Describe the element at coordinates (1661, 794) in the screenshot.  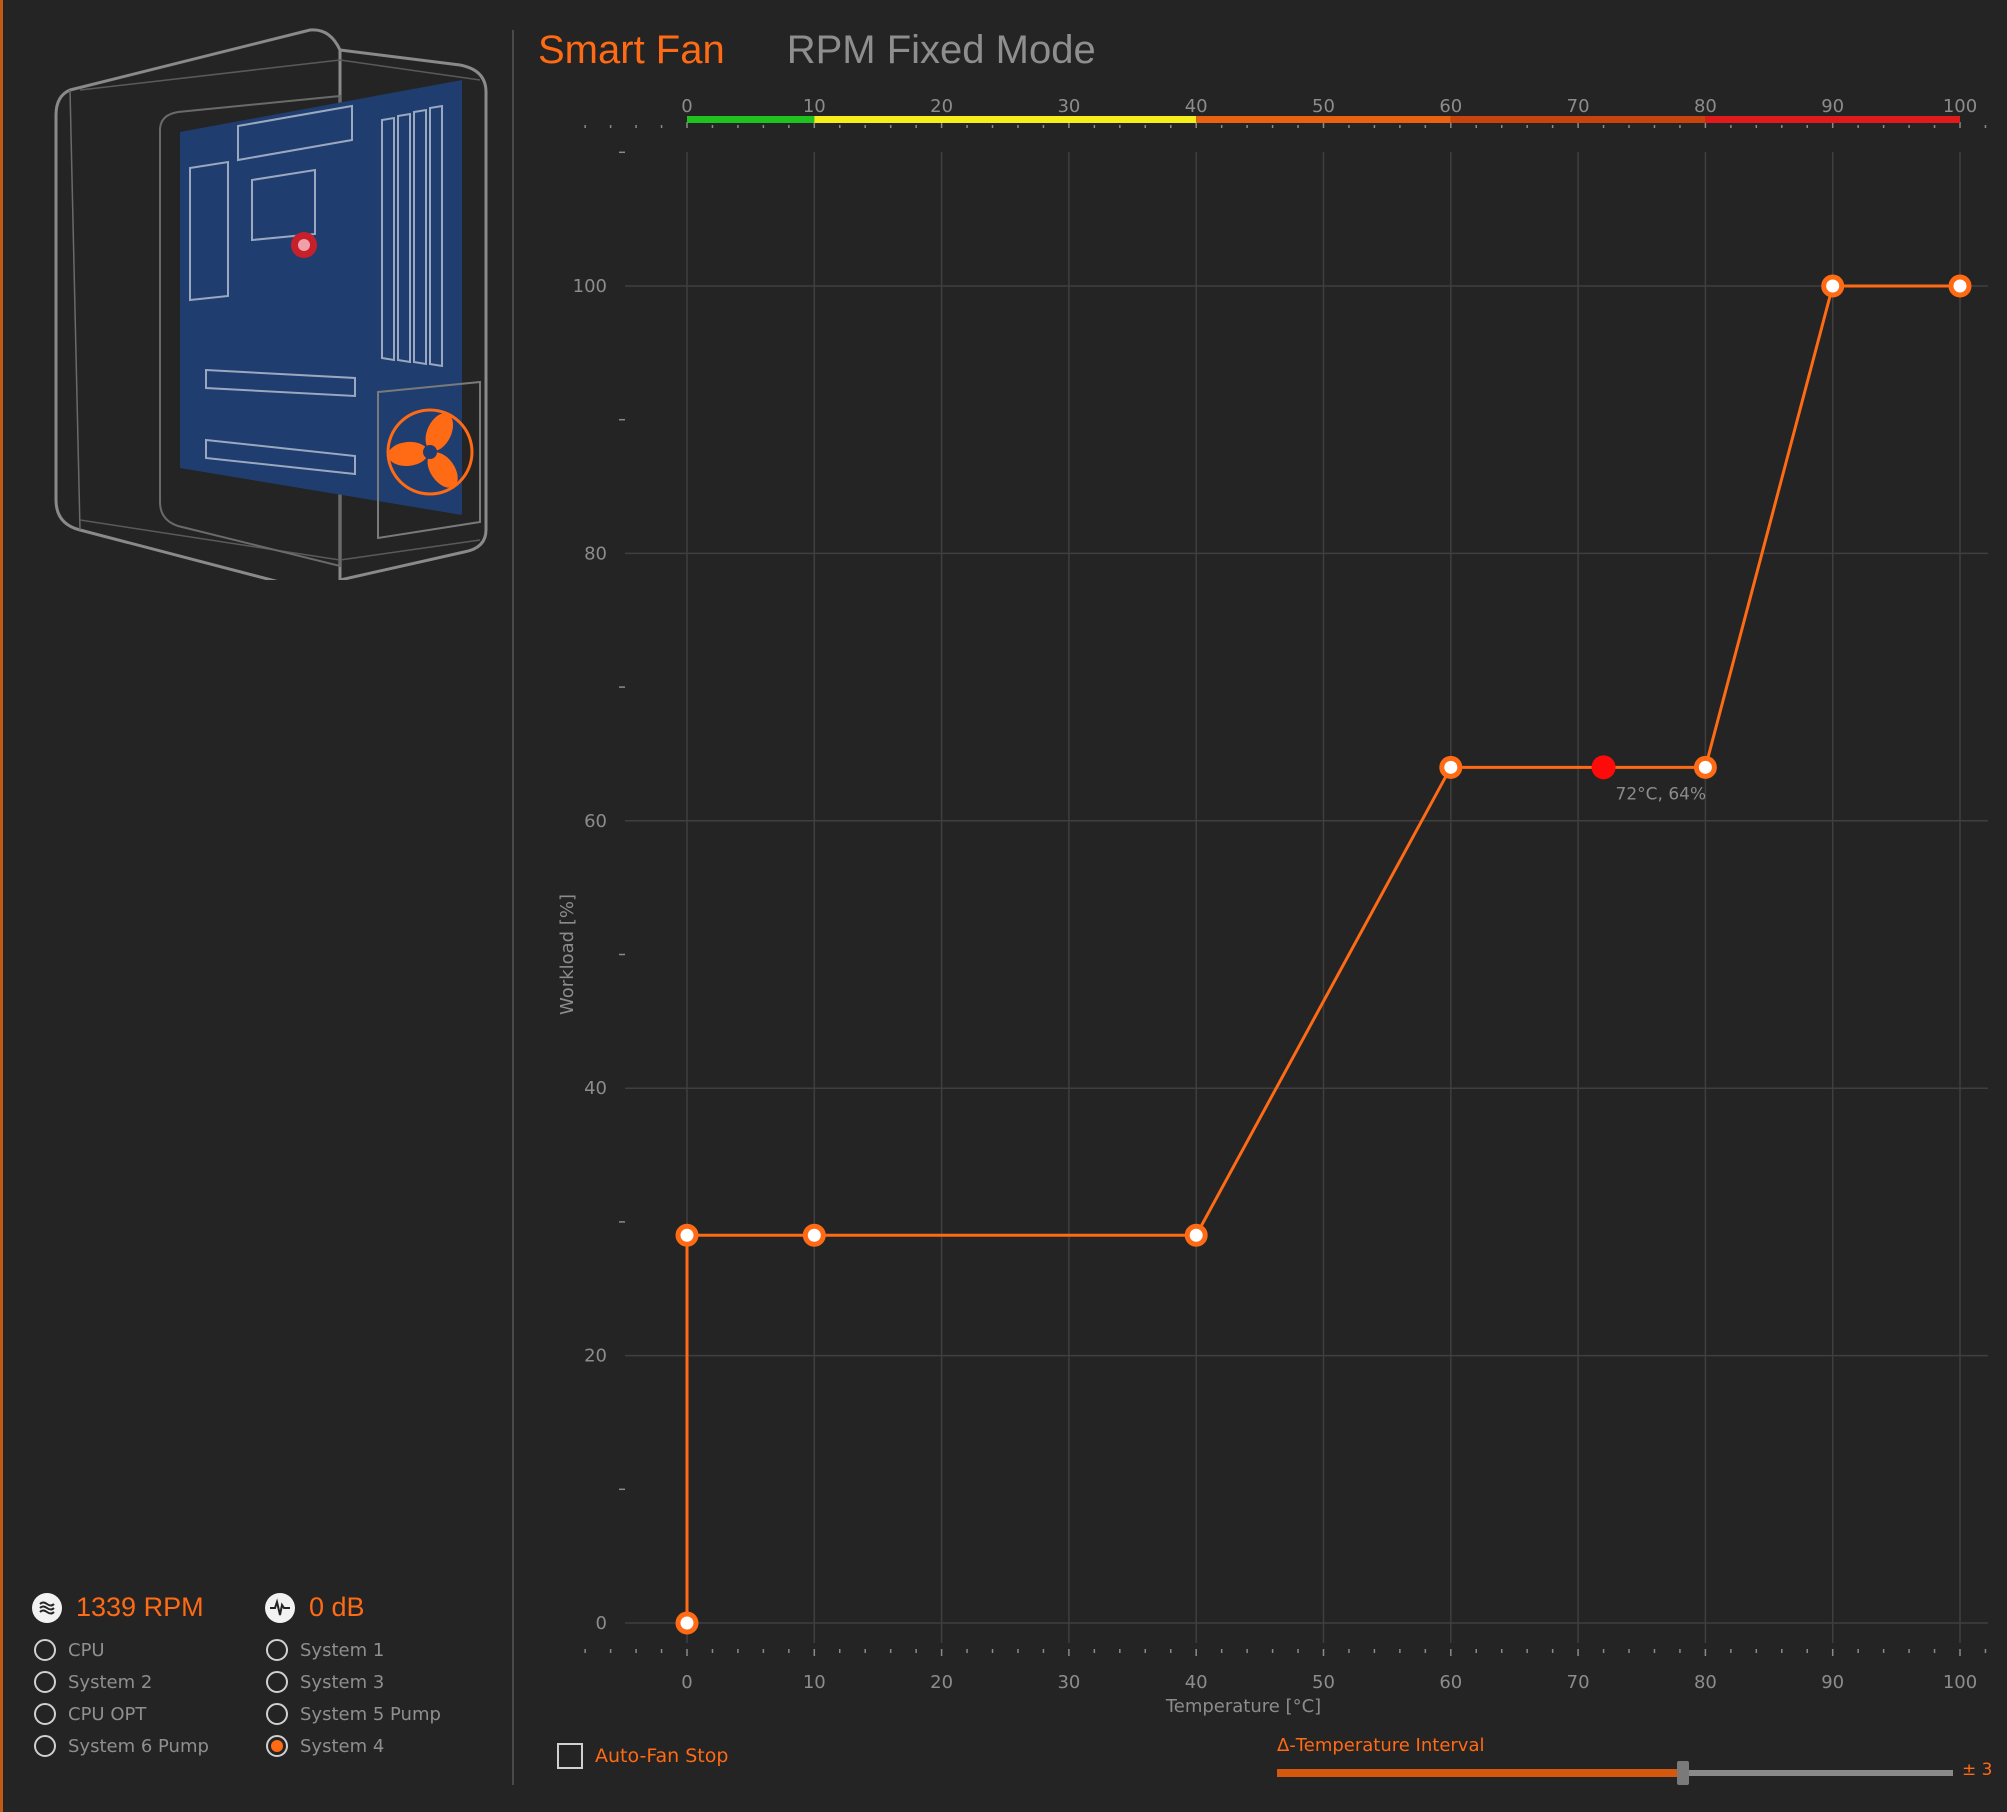
I see `current-point-label: 72°C, 64%` at that location.